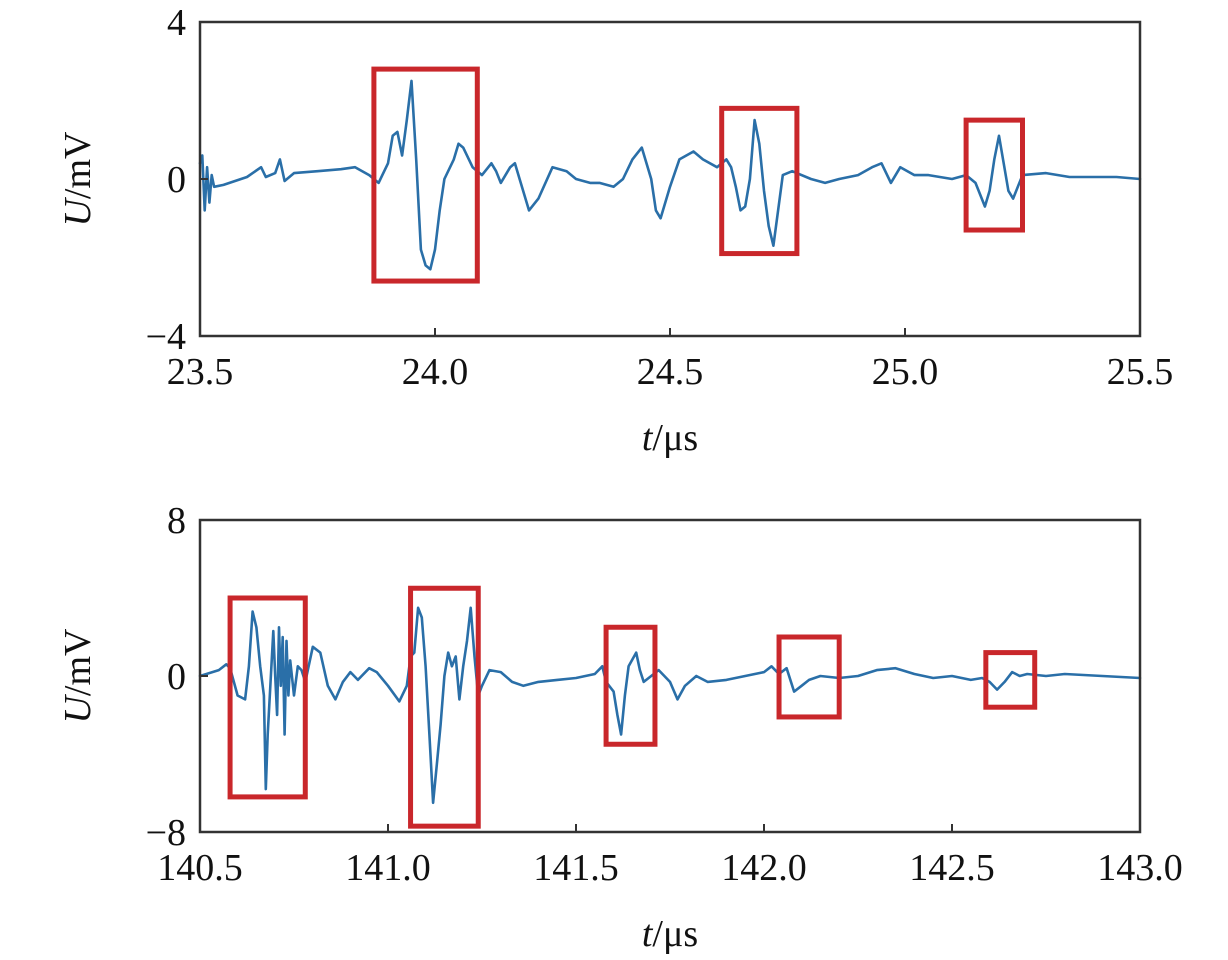 The image size is (1228, 960). Describe the element at coordinates (435, 372) in the screenshot. I see `x-tick-label: 24.0` at that location.